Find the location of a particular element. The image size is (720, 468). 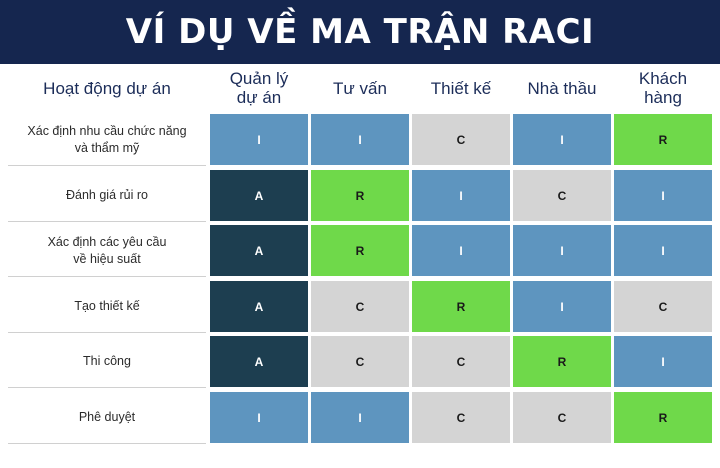

role-header-contractor: Nhà thầu is located at coordinates (562, 88).